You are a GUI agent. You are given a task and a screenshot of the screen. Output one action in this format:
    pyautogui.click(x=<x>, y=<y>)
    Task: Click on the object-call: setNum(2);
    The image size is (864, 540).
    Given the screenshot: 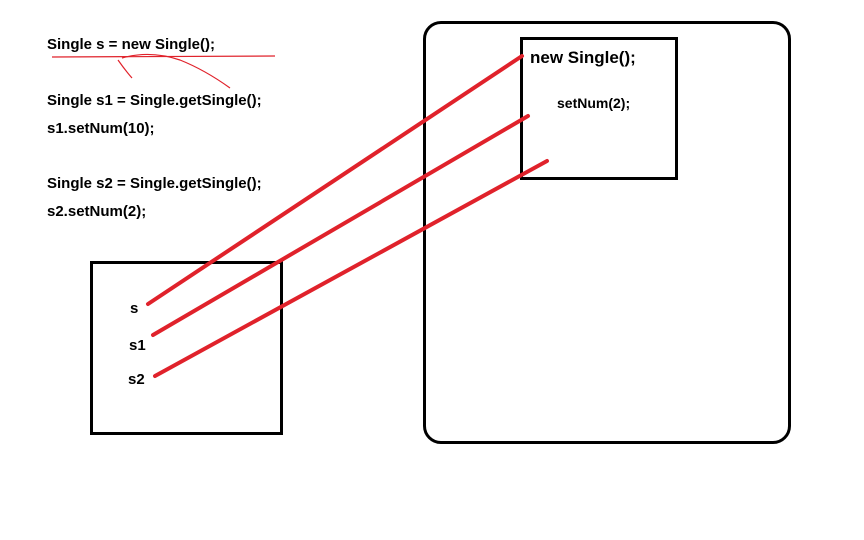 What is the action you would take?
    pyautogui.click(x=594, y=103)
    